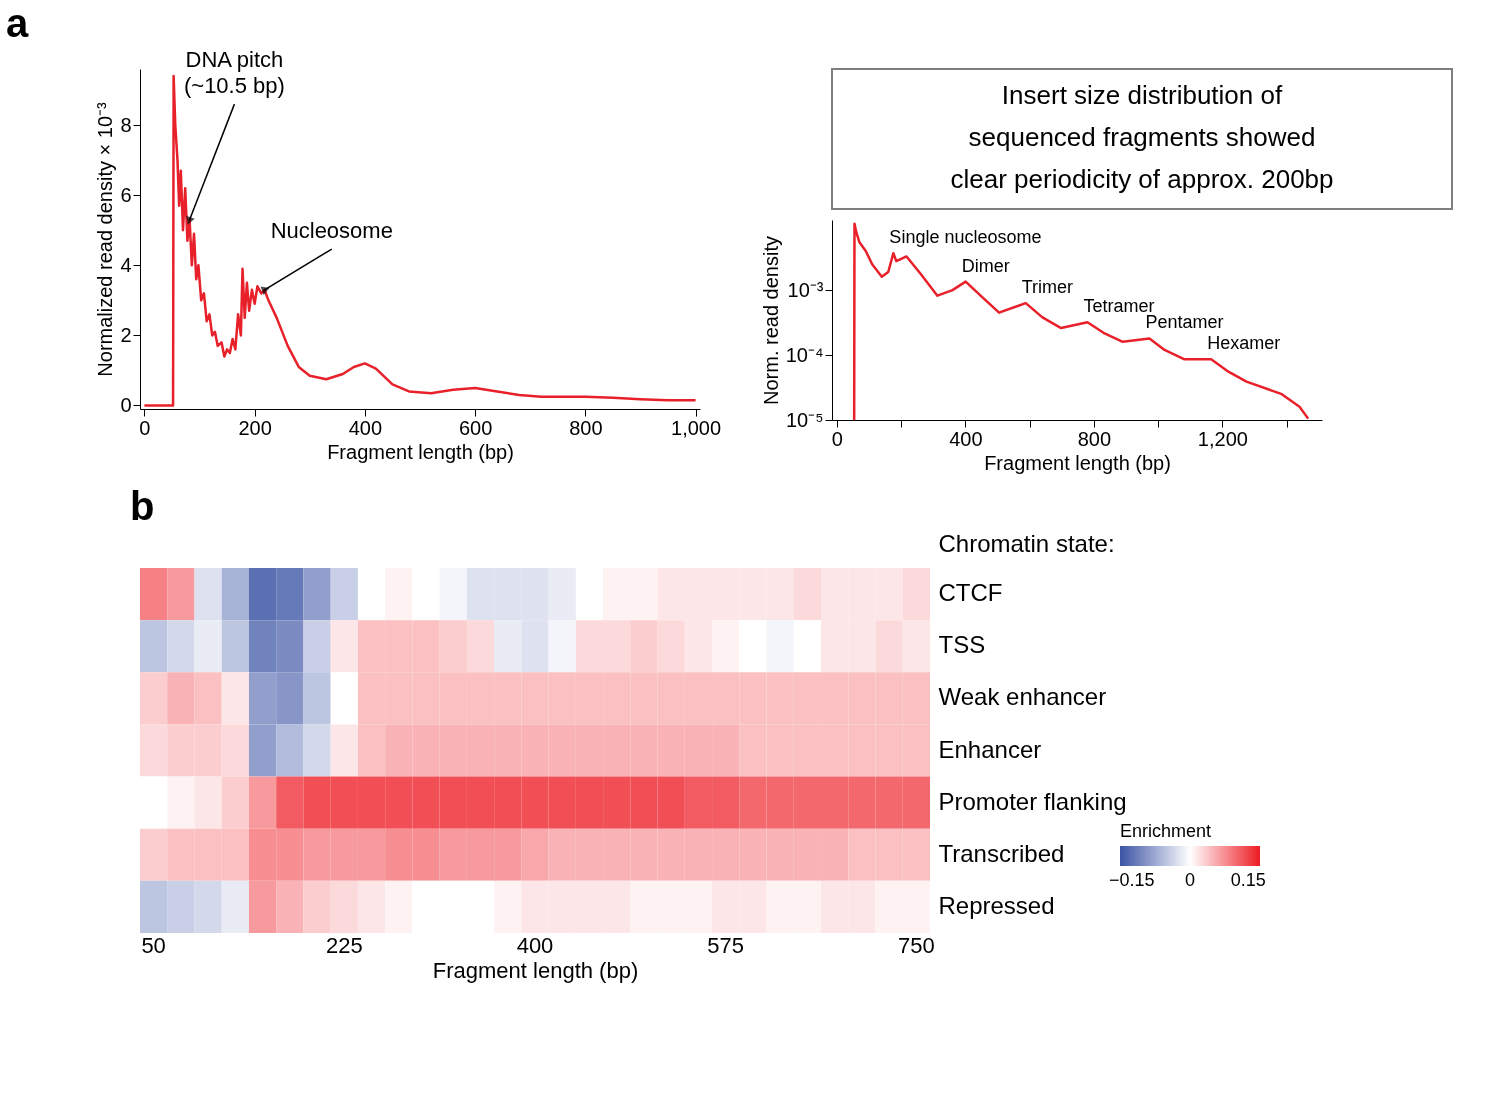 This screenshot has width=1493, height=1099. I want to click on annotation: Trimer, so click(1047, 287).